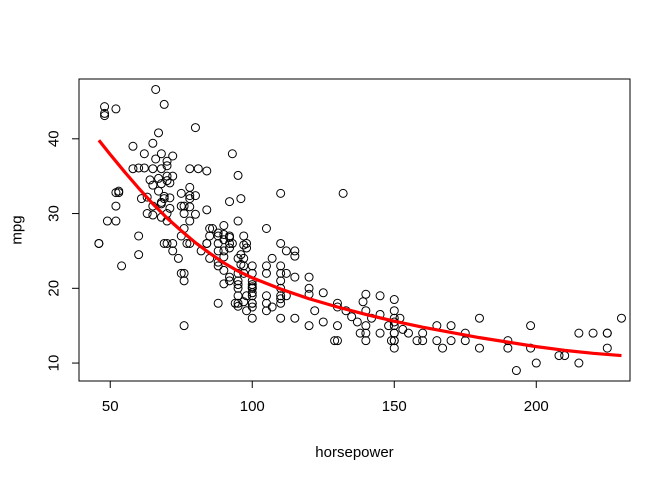  Describe the element at coordinates (17, 229) in the screenshot. I see `y-axis-title: mpg` at that location.